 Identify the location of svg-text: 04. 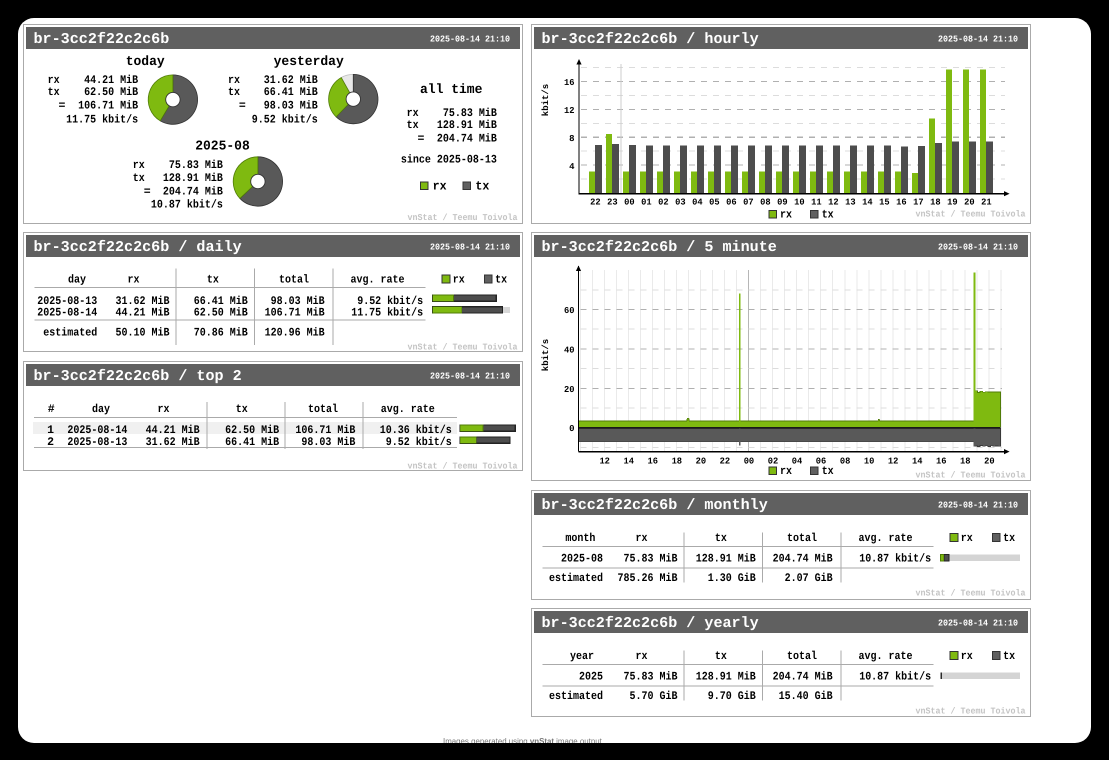
(797, 462).